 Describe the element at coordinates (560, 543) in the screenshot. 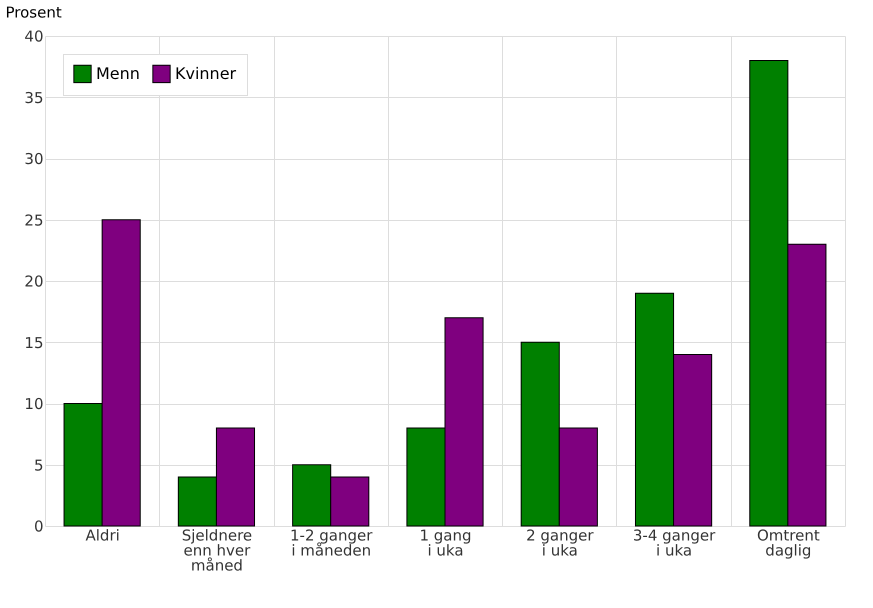

I see `x-tick-label: 2 ganger i uka` at that location.